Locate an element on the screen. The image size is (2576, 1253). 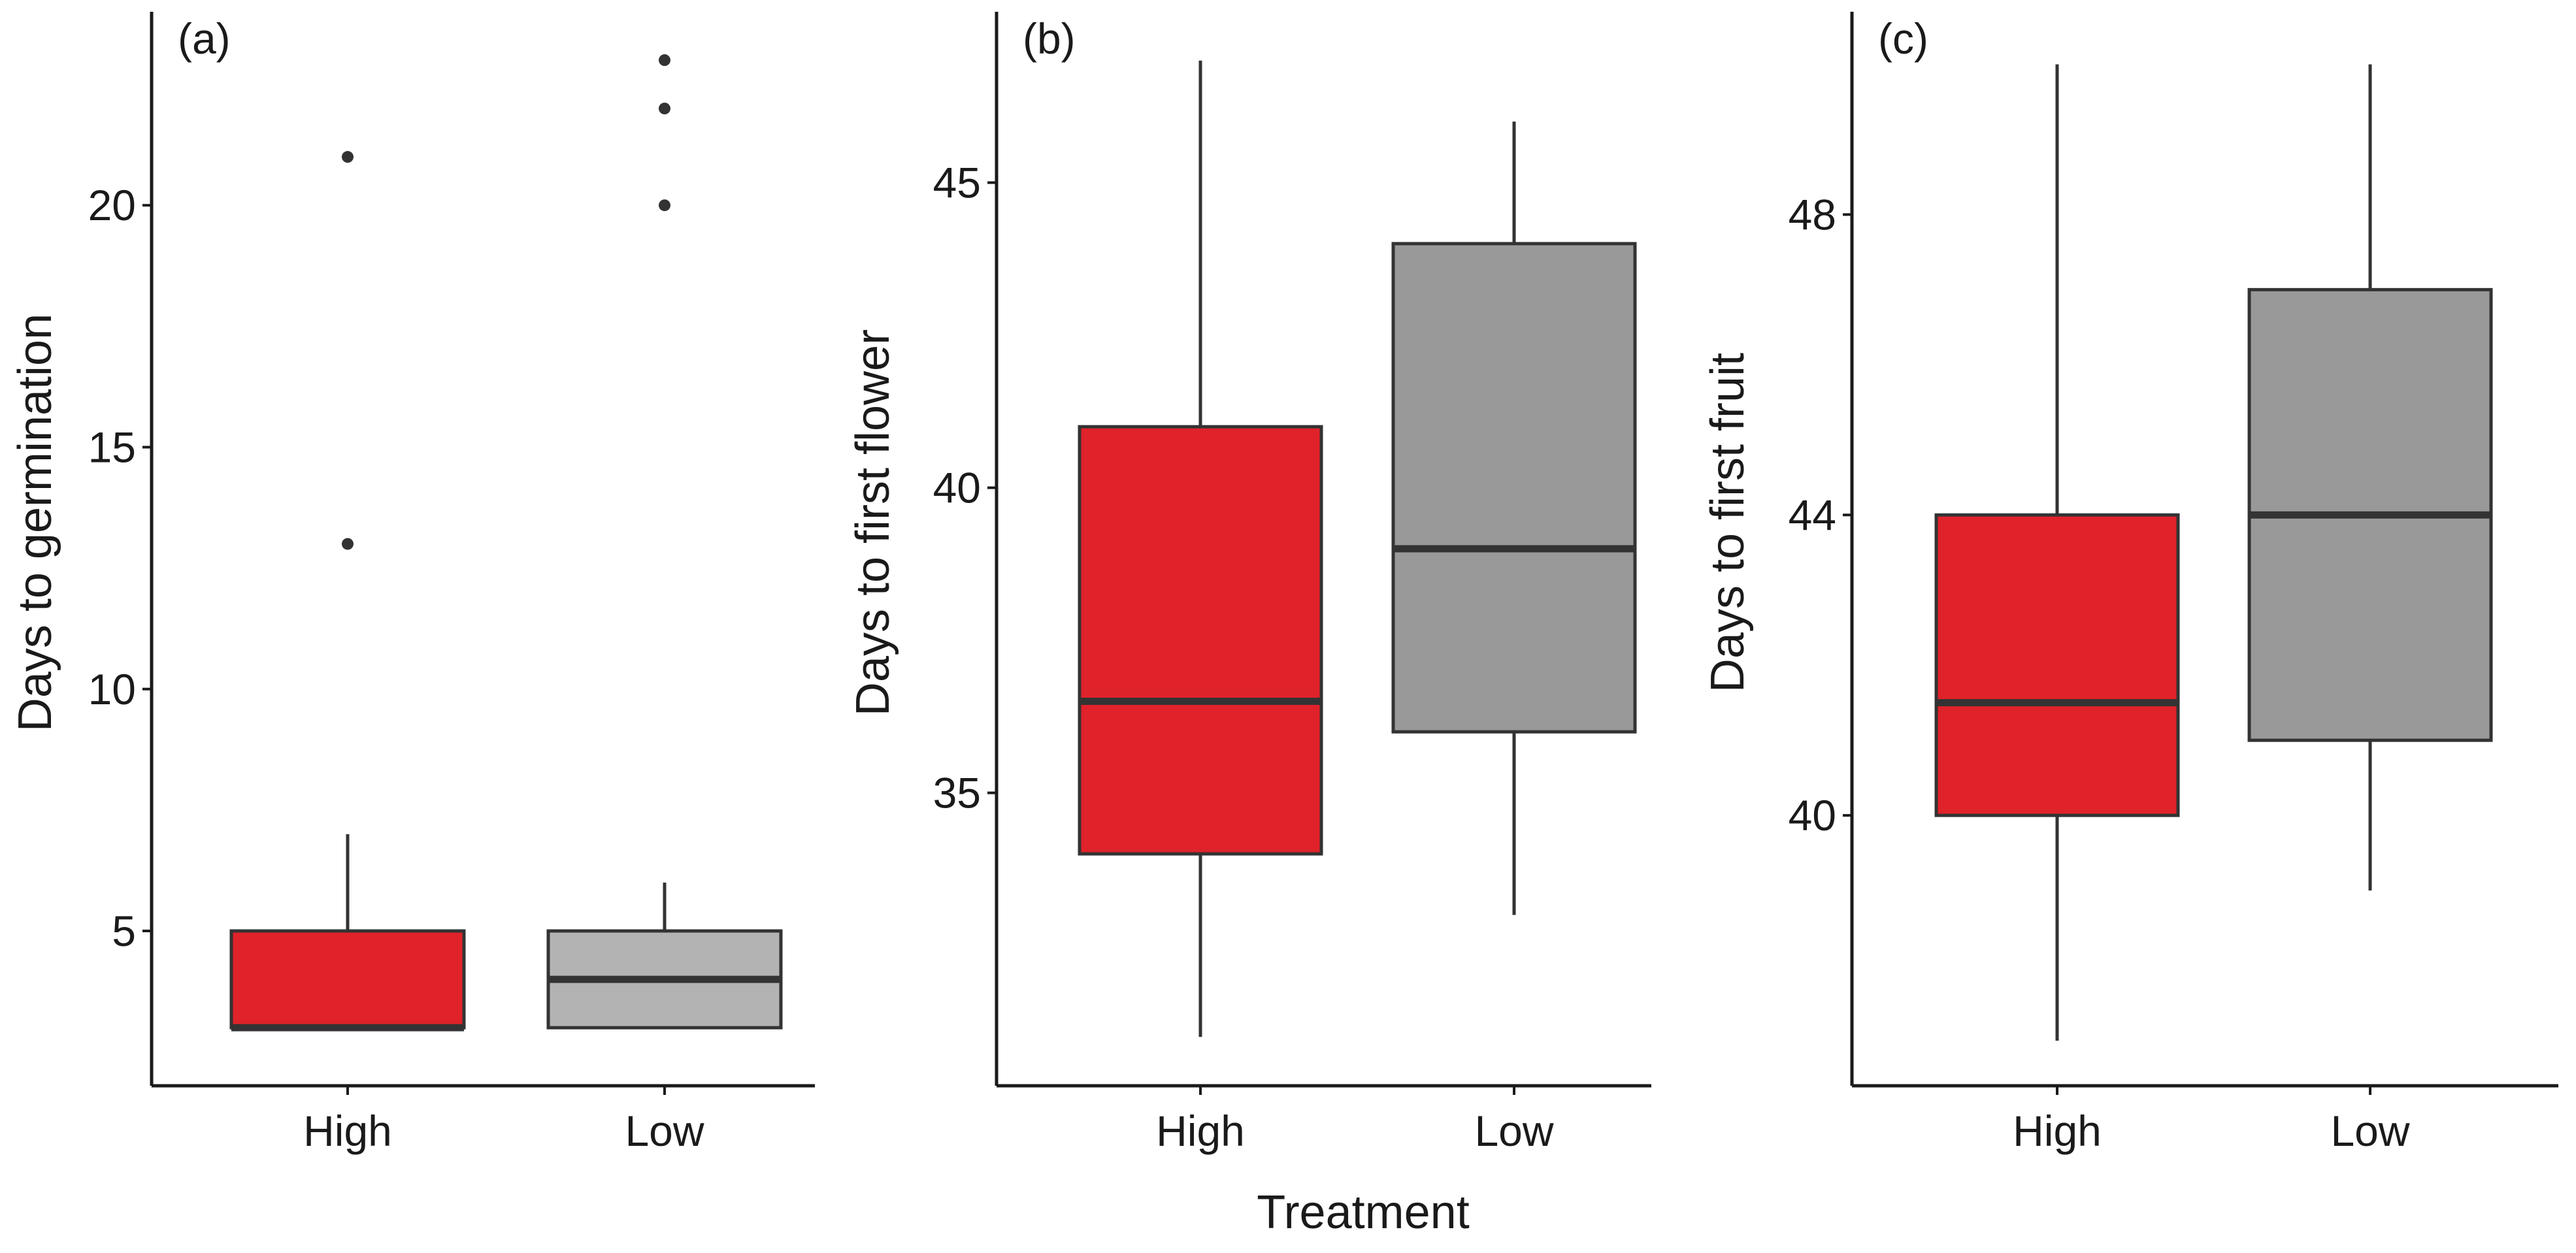
y-axis-title: Days to first flower is located at coordinates (873, 522).